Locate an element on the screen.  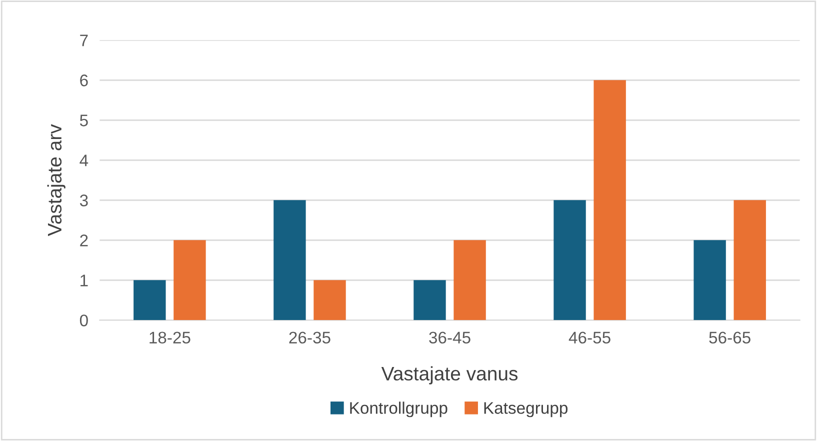
legend-label: Kontrollgrupp is located at coordinates (399, 410).